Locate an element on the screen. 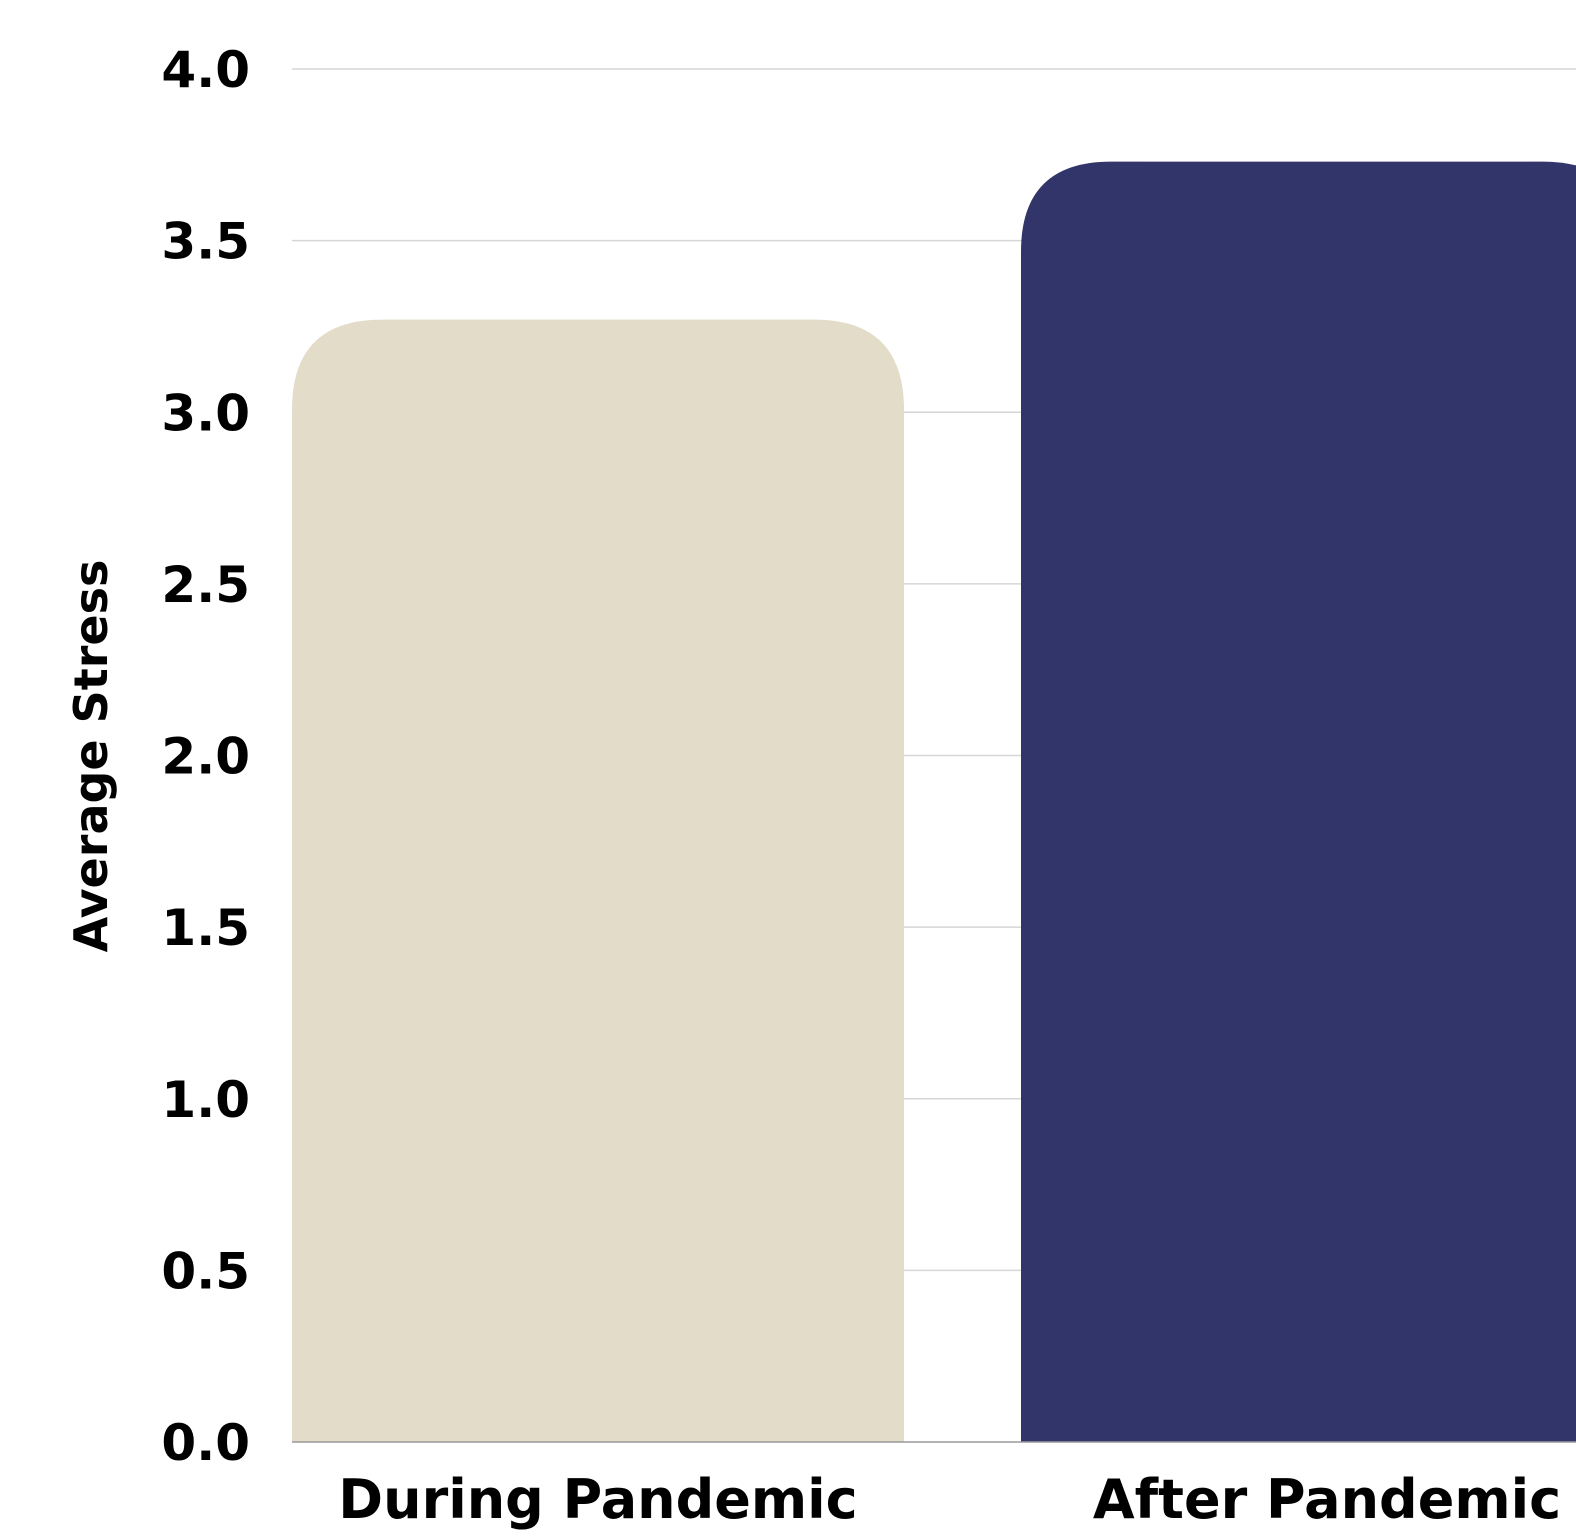 This screenshot has height=1536, width=1576. x-category-label: During Pandemic is located at coordinates (597, 1499).